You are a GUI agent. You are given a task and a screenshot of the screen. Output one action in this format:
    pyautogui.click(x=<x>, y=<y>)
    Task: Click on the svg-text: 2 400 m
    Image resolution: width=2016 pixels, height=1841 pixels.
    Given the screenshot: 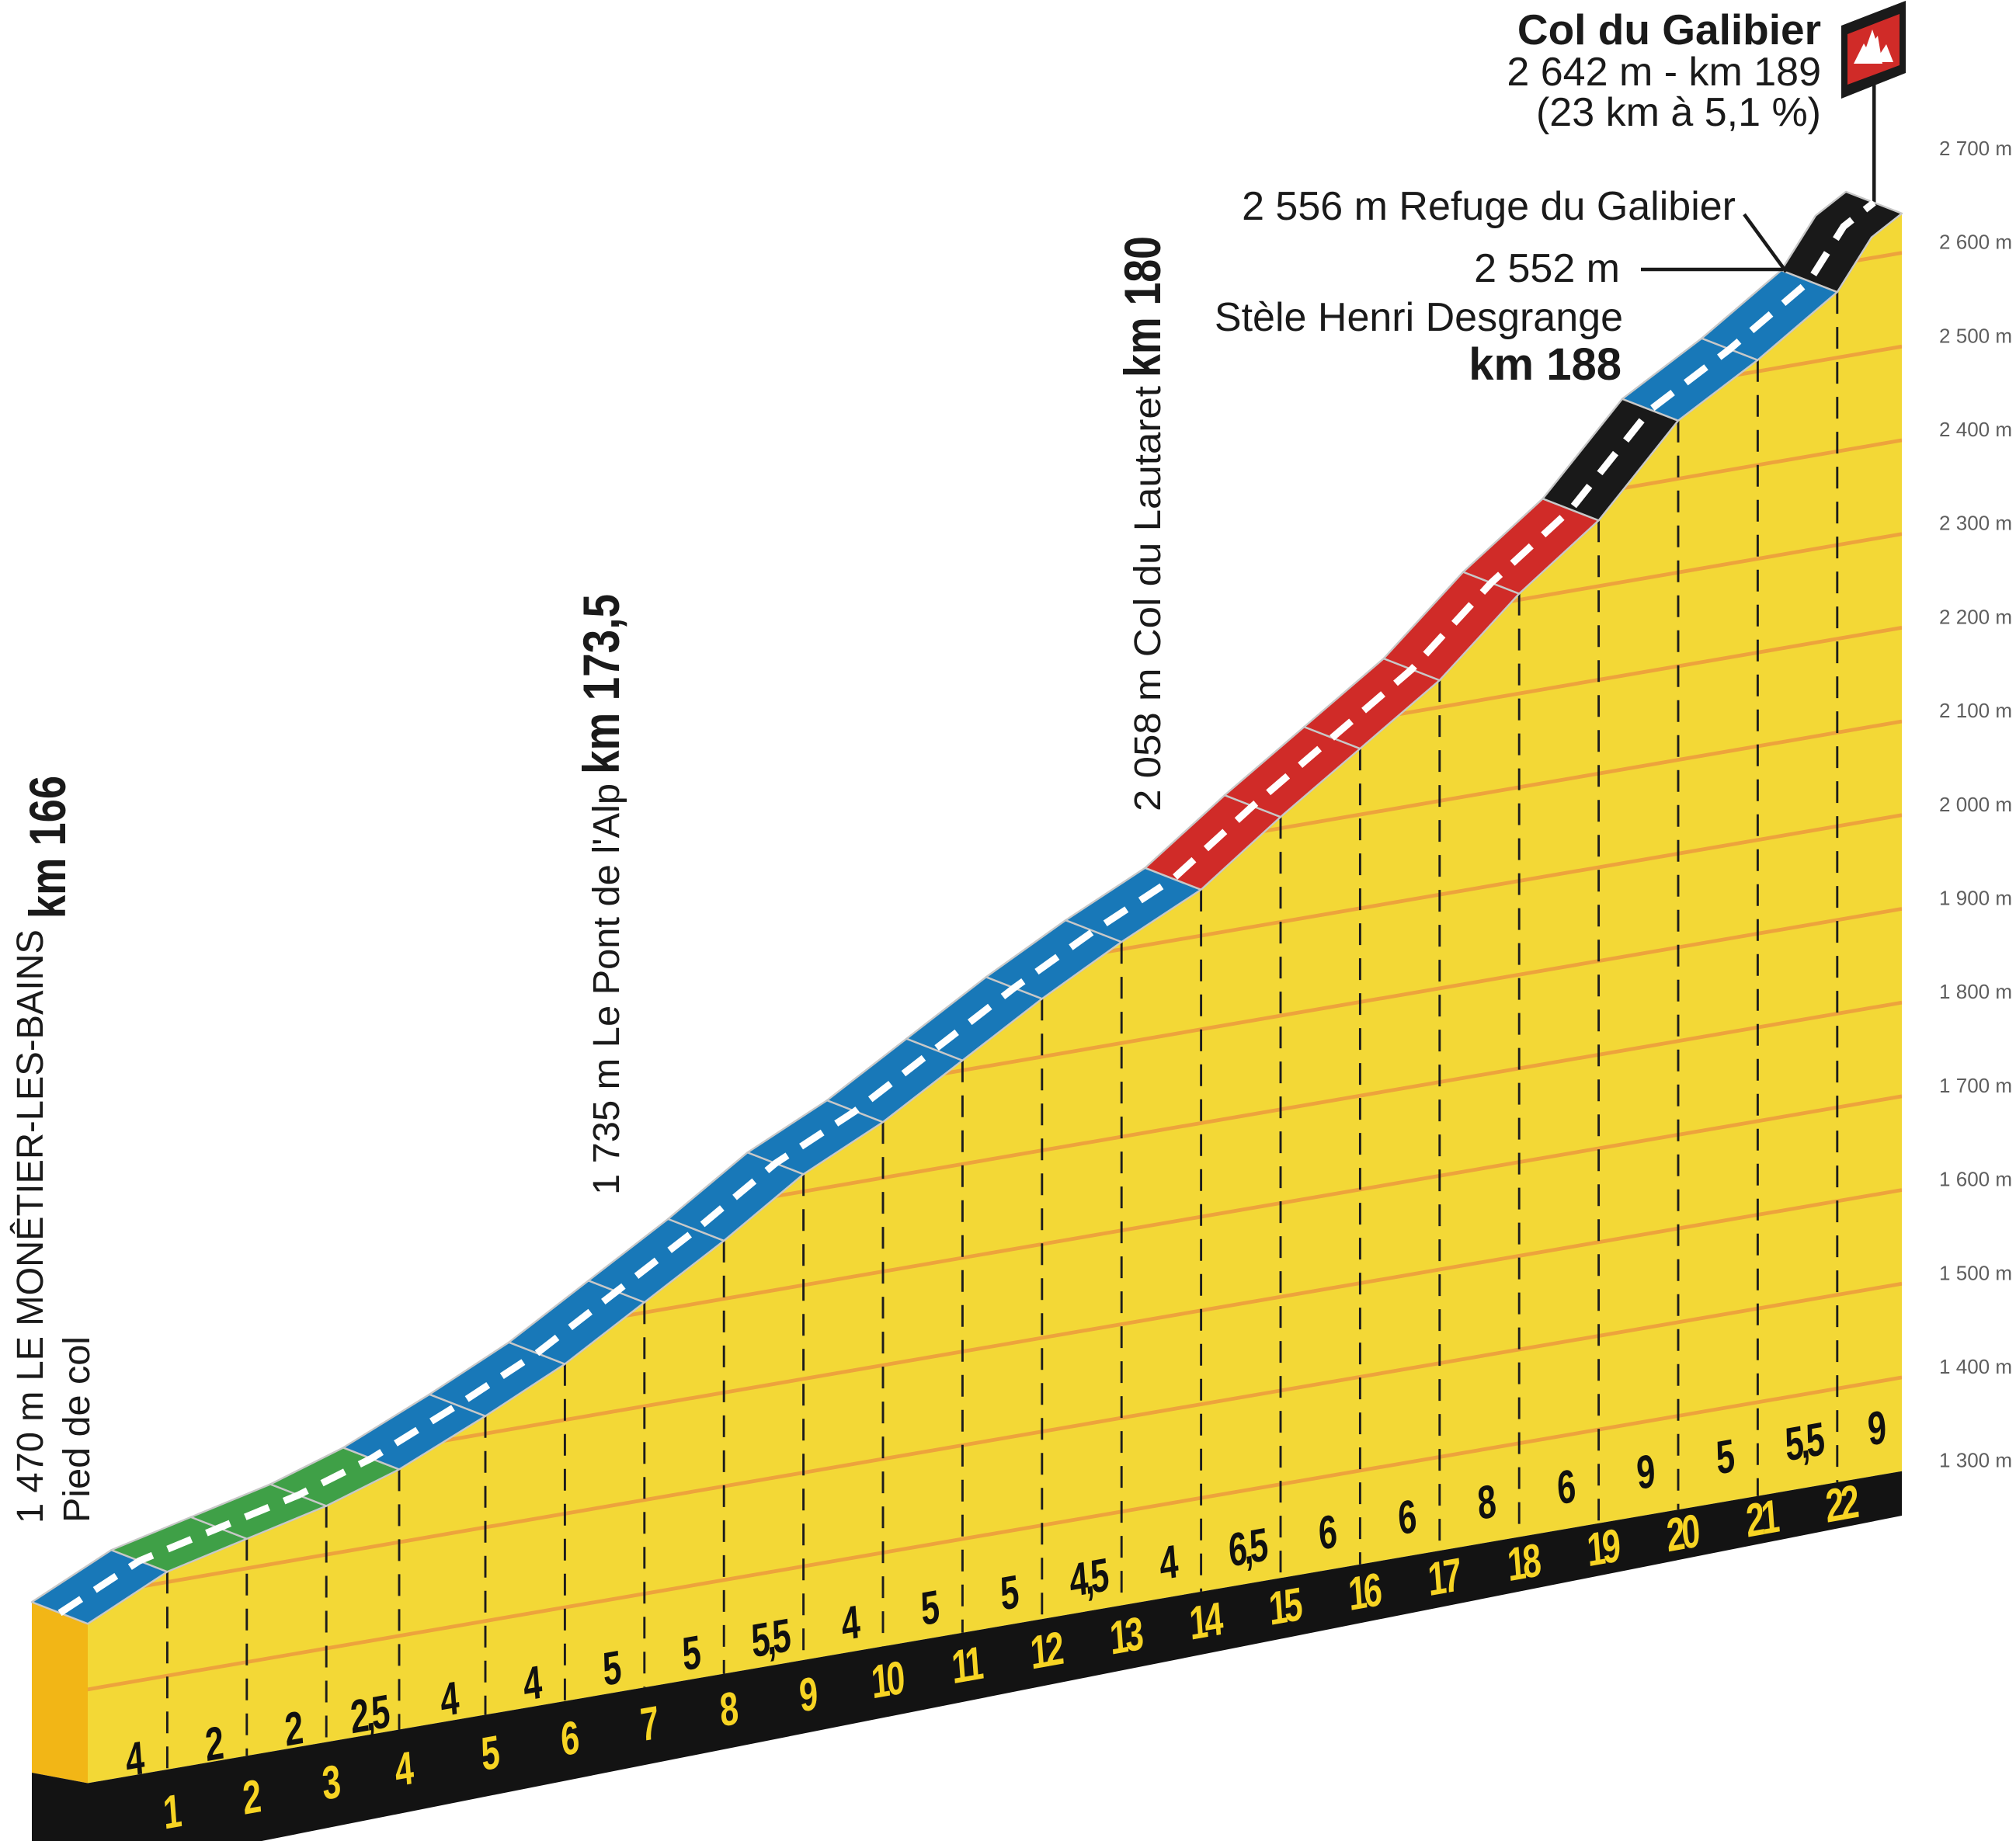 What is the action you would take?
    pyautogui.click(x=1976, y=430)
    